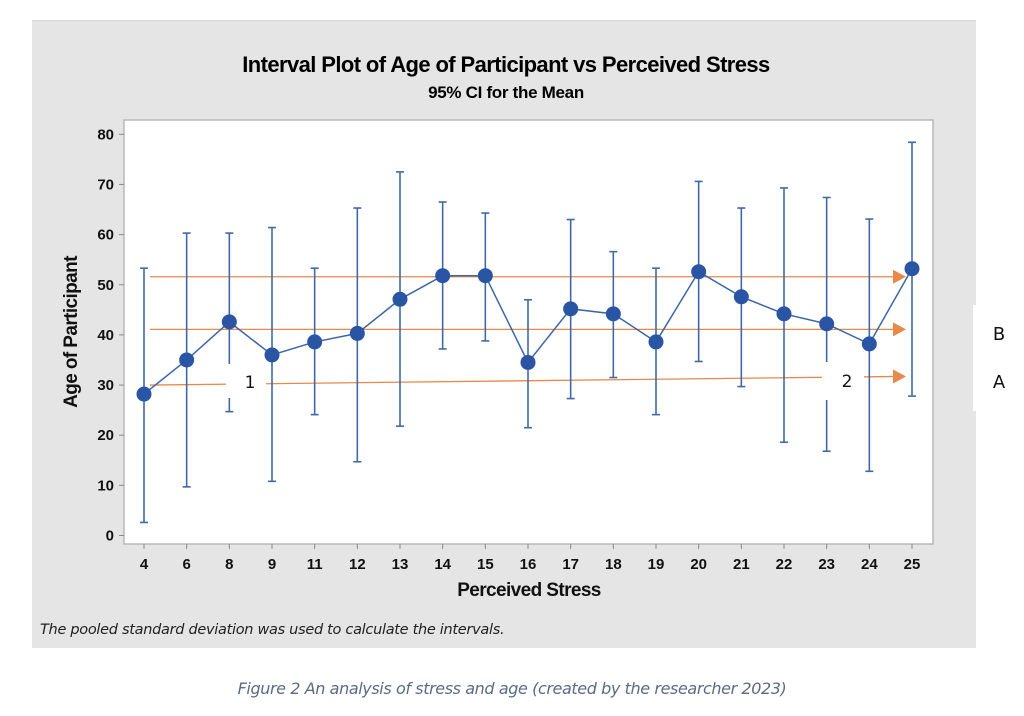 The image size is (1024, 716). I want to click on y-tick-label: 30, so click(105, 385).